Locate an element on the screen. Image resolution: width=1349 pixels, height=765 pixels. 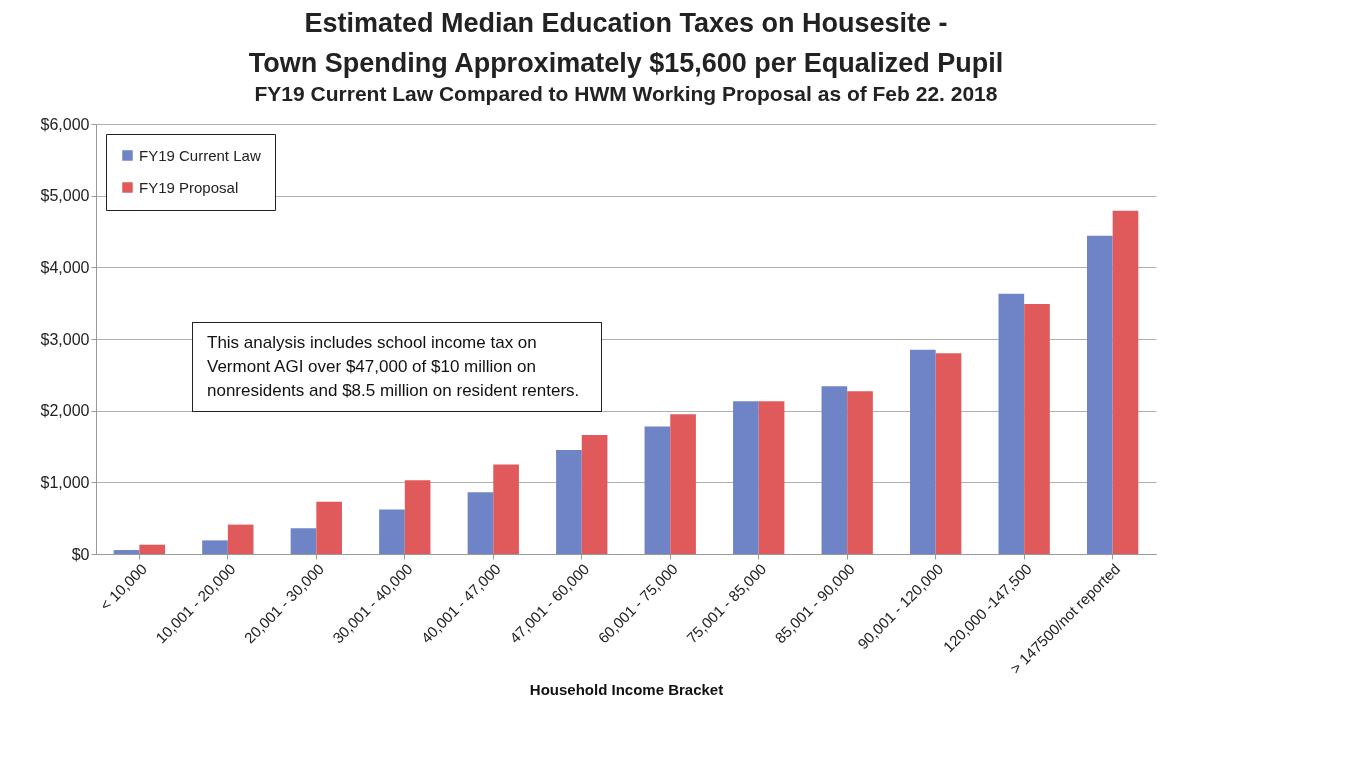
annotation: This analysis includes school income tax on Vermont AGI over $47,000 of $10 million on nonresidents and $8.5 million on resident renters. is located at coordinates (397, 367).